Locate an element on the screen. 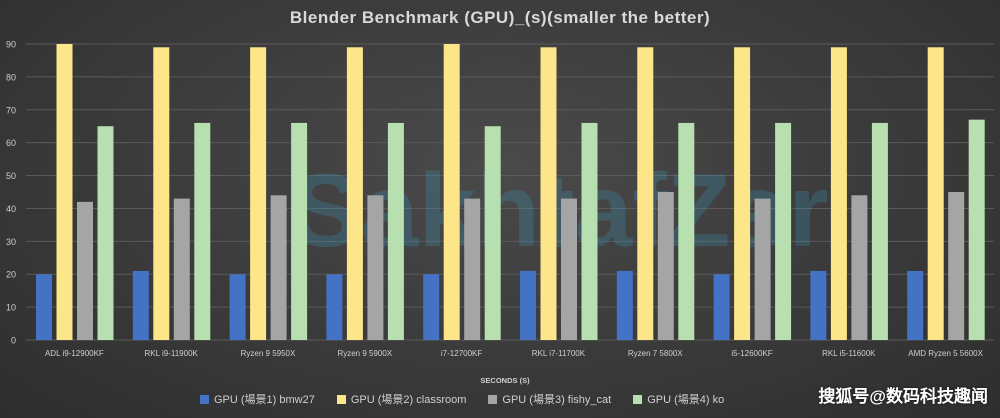 The height and width of the screenshot is (418, 1000). legend-item: GPU (場景3) fishy_cat is located at coordinates (549, 399).